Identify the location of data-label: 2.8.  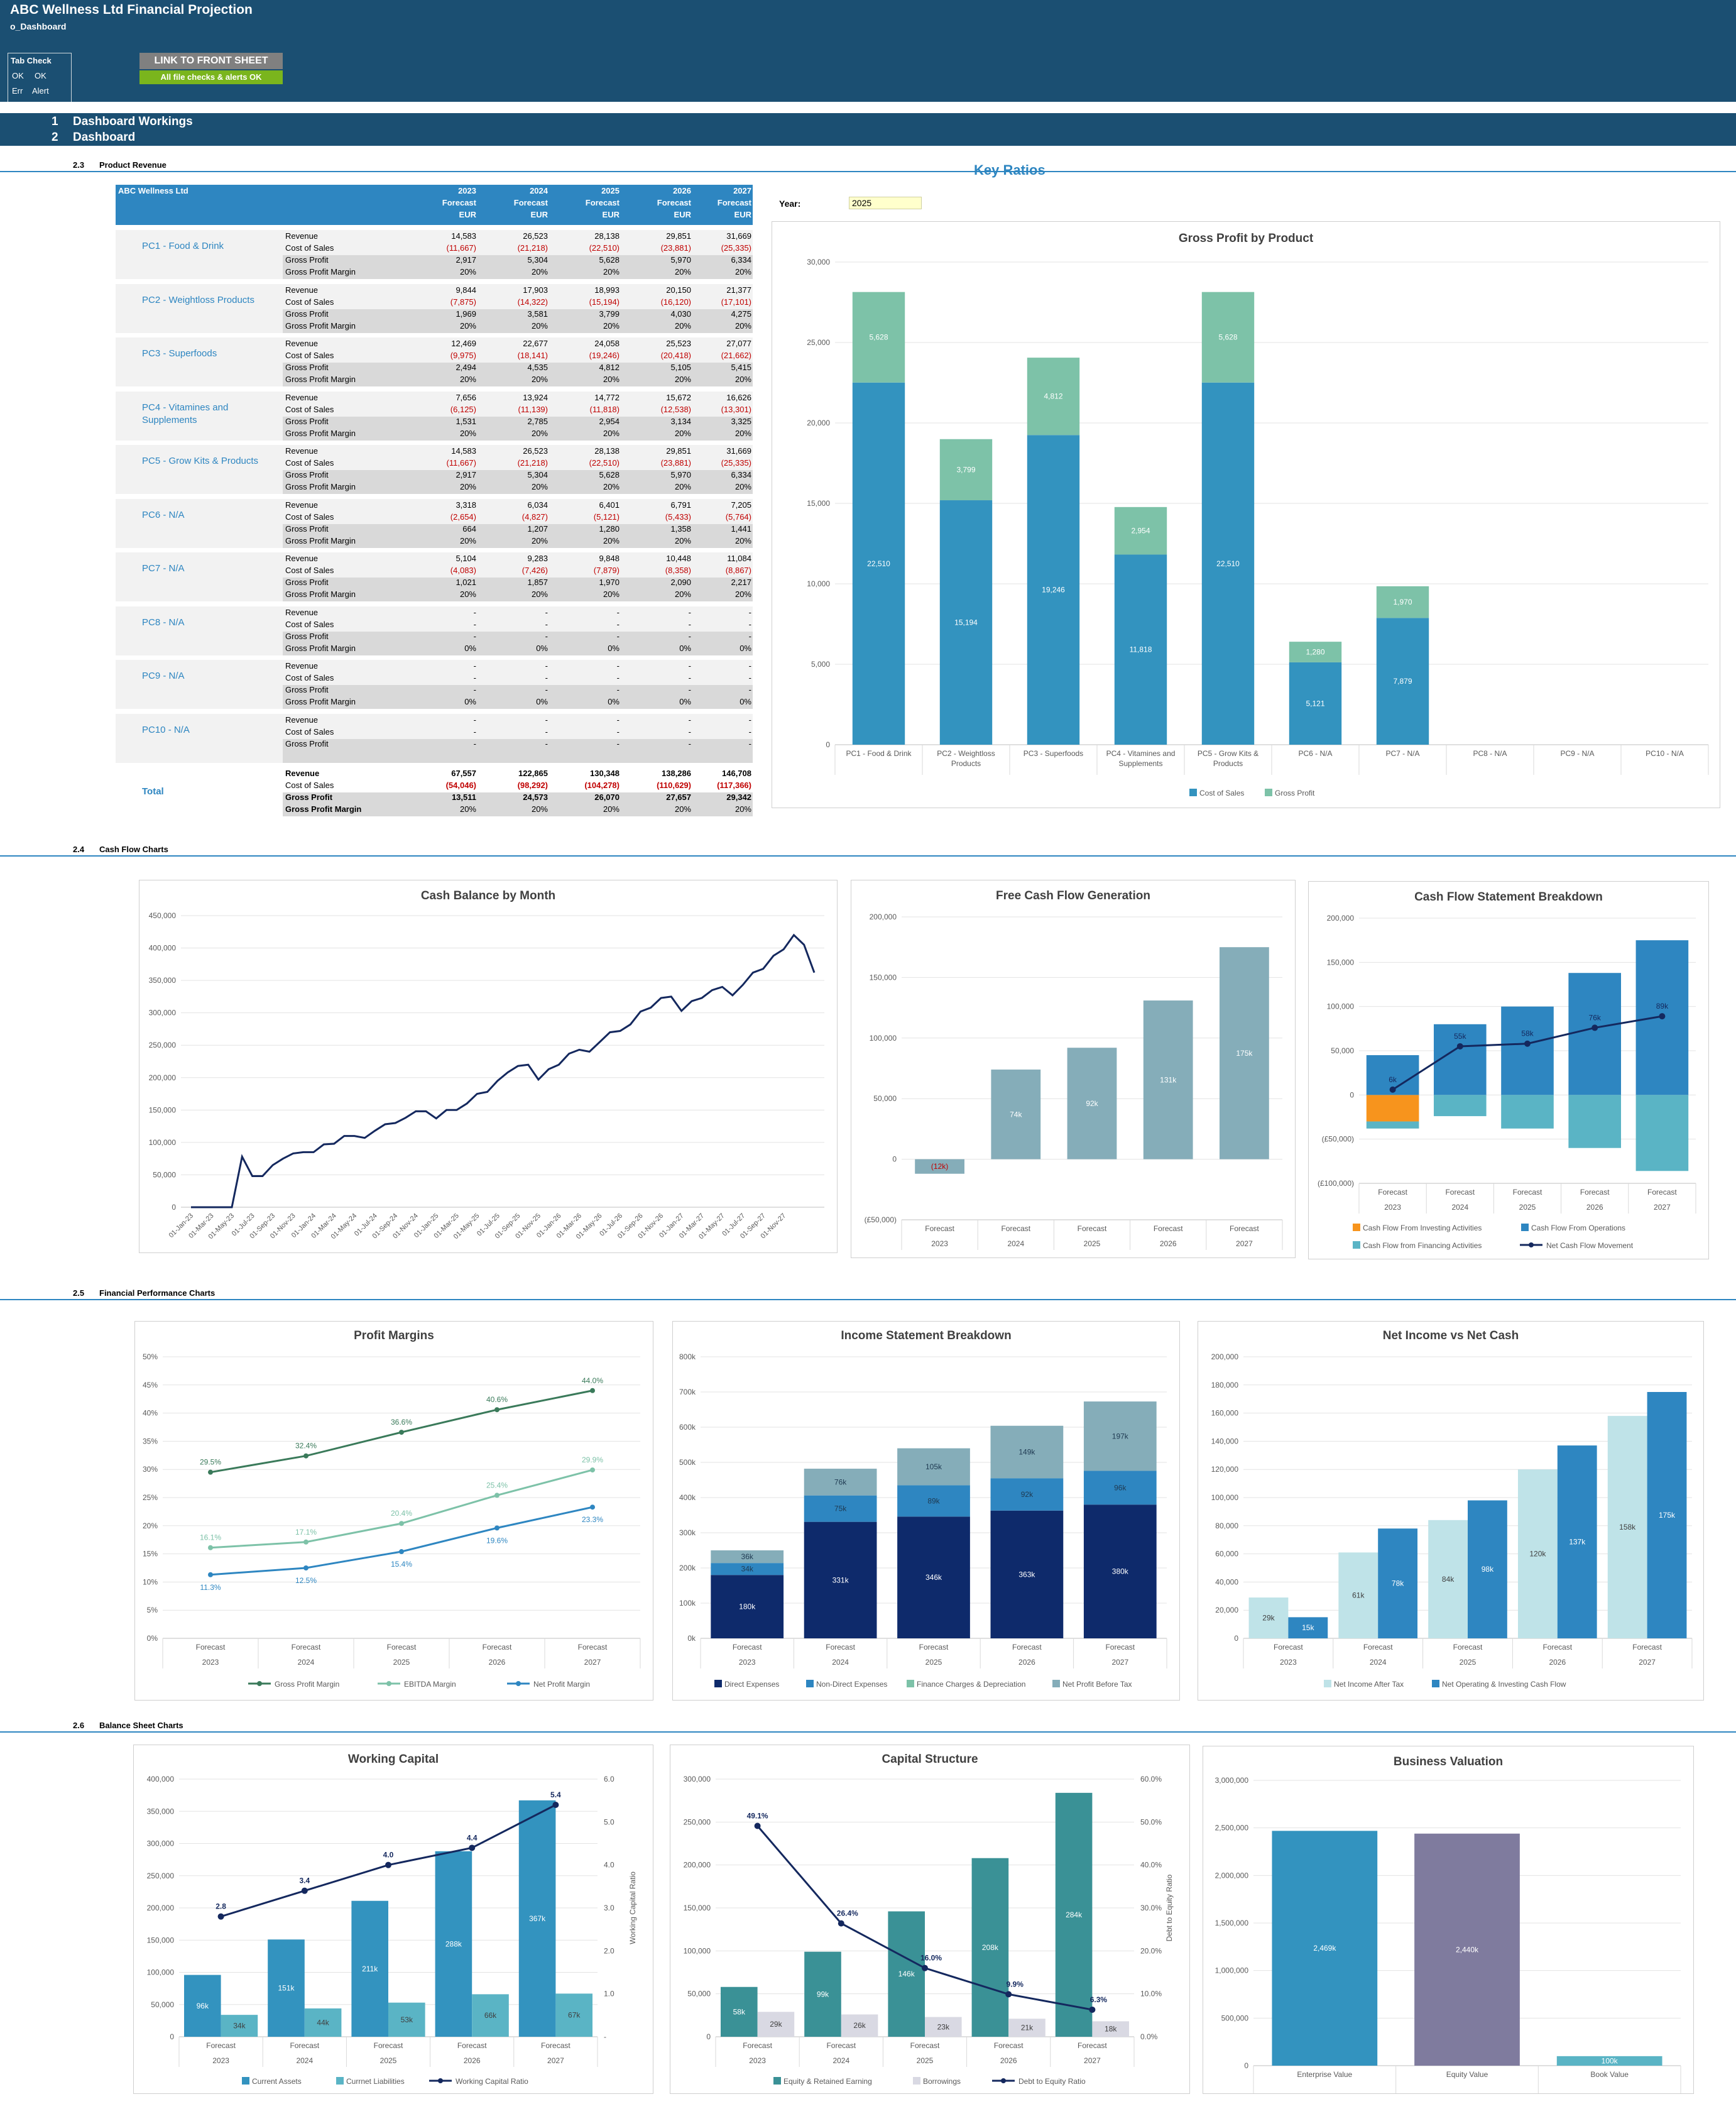
(221, 1906).